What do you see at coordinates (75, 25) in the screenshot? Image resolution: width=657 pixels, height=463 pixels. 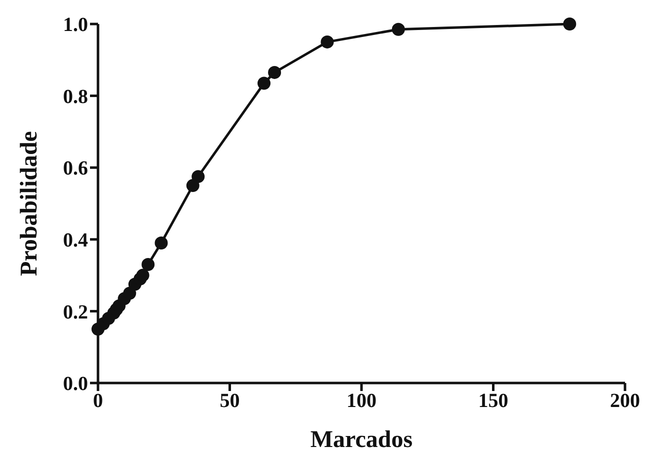 I see `y-tick-label: 1.0` at bounding box center [75, 25].